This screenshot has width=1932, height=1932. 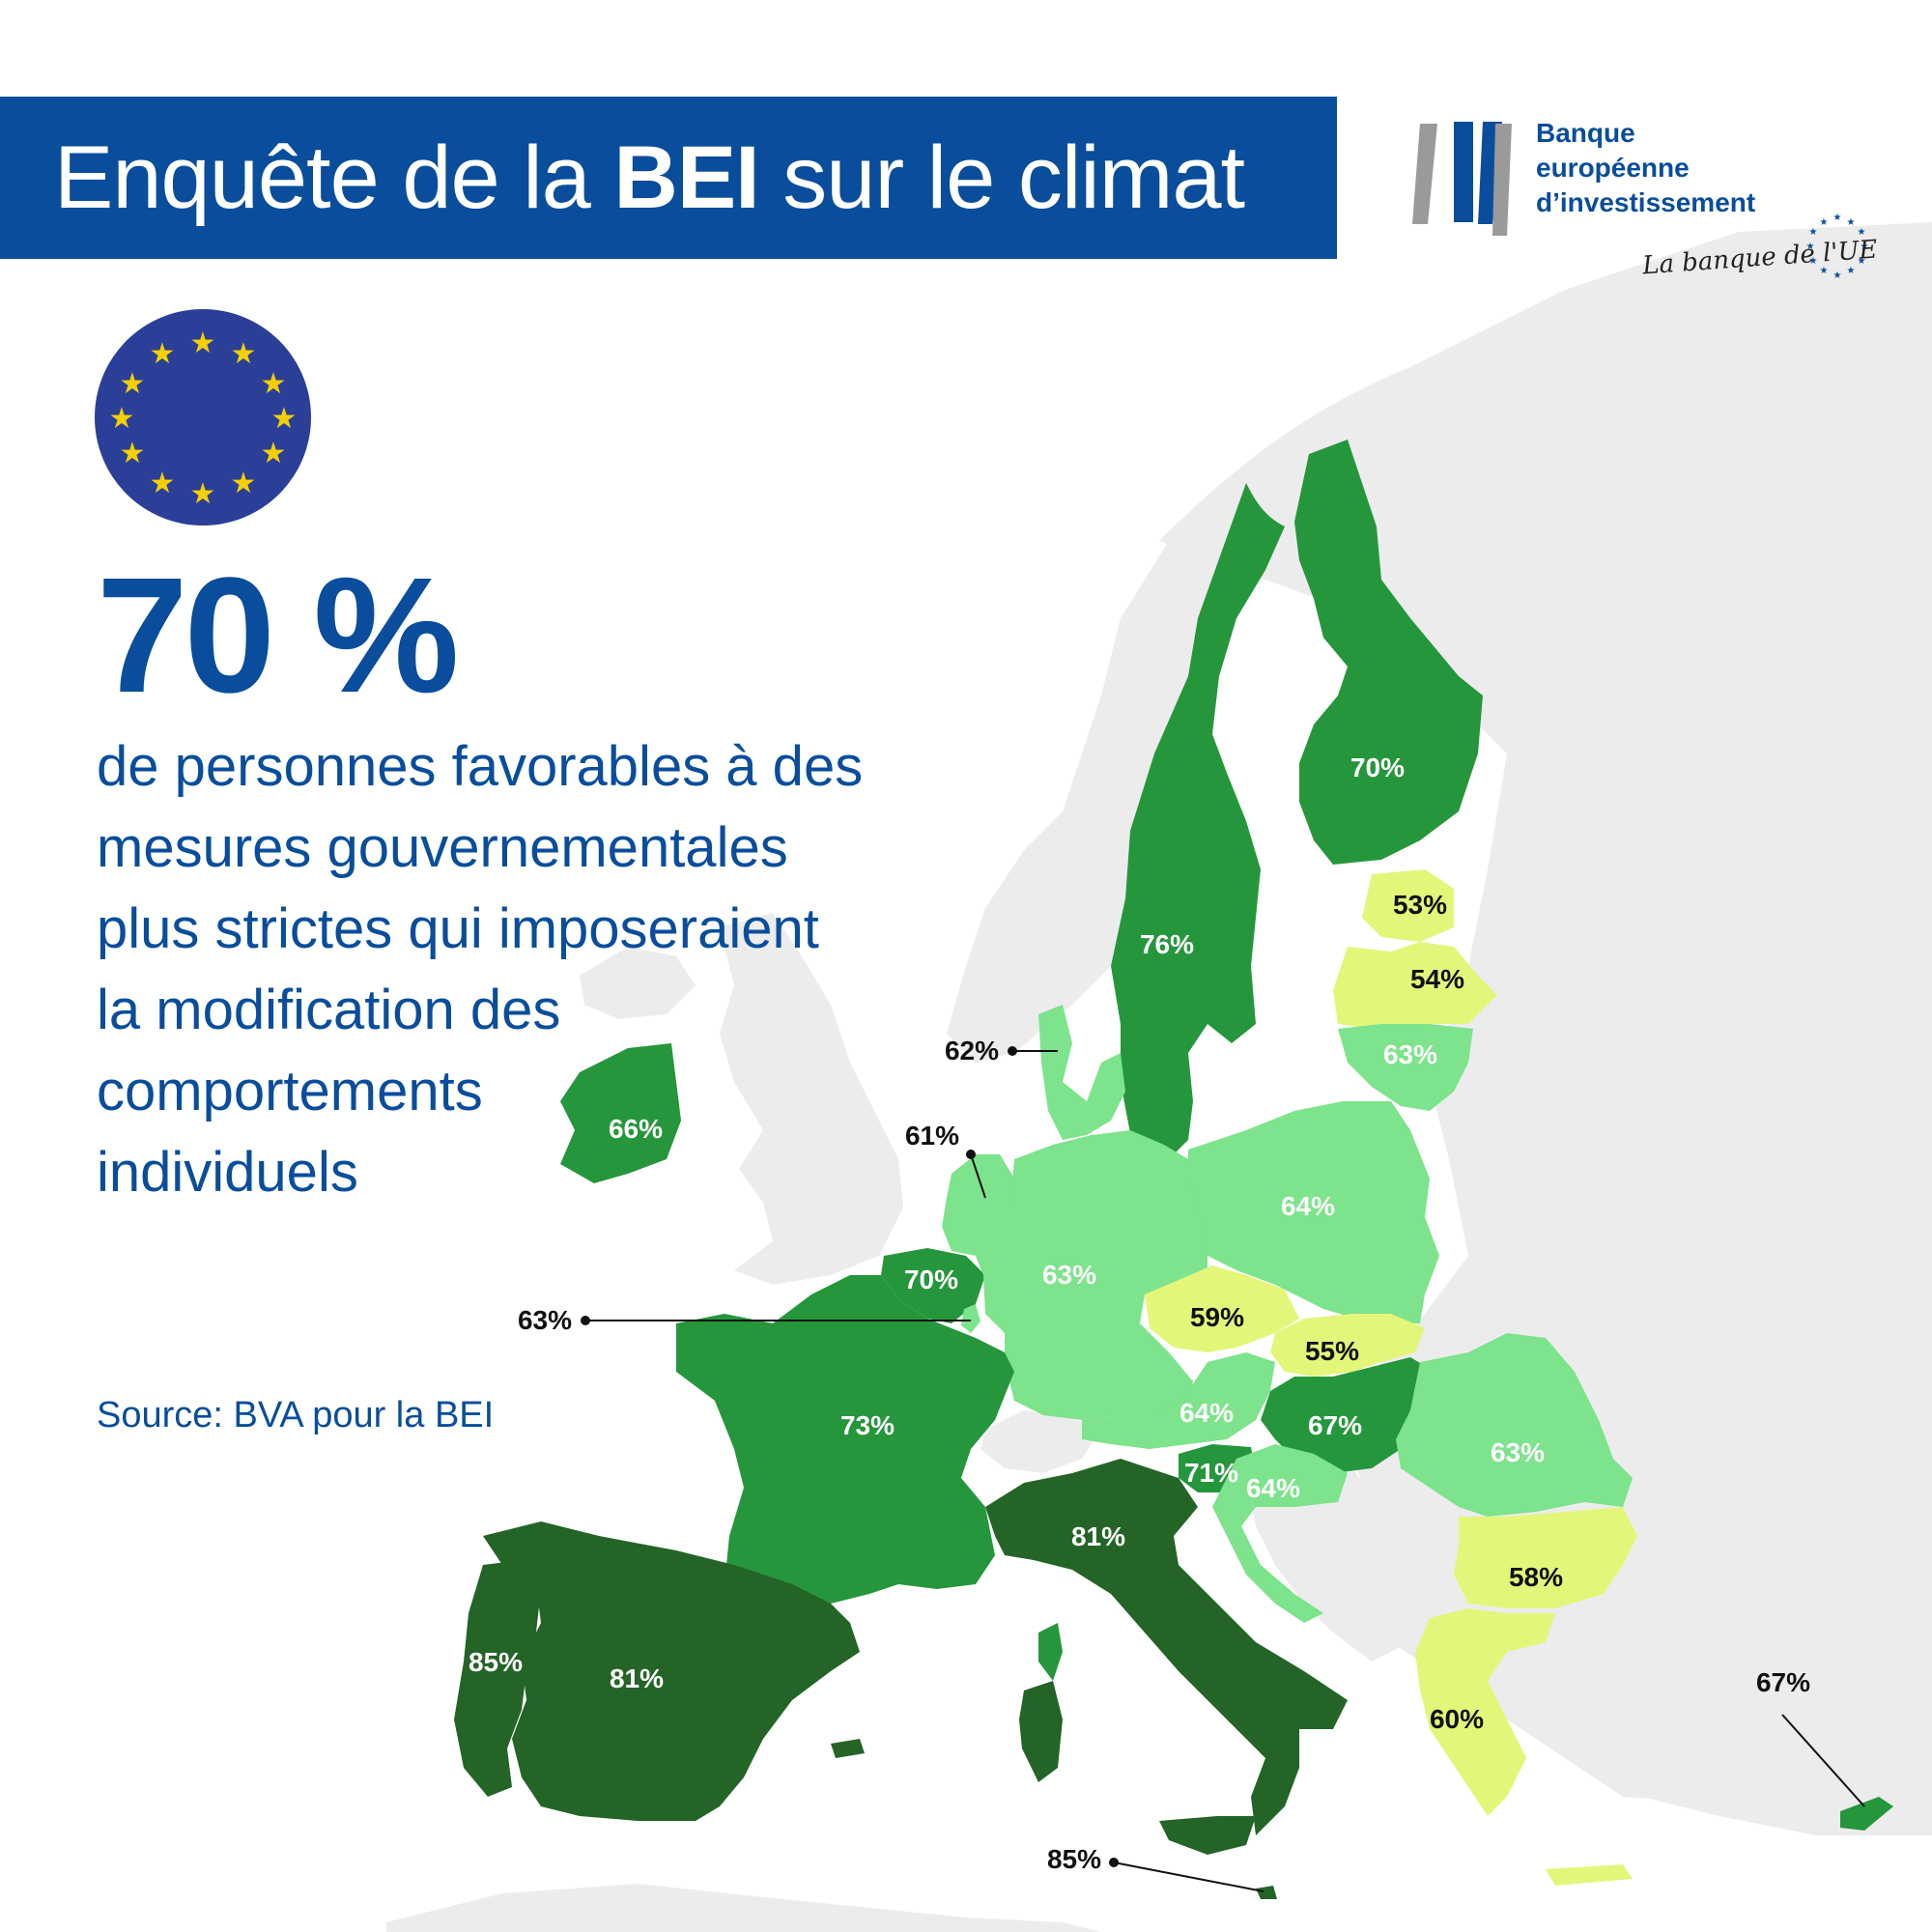 I want to click on leader-malta, so click(x=1188, y=1876).